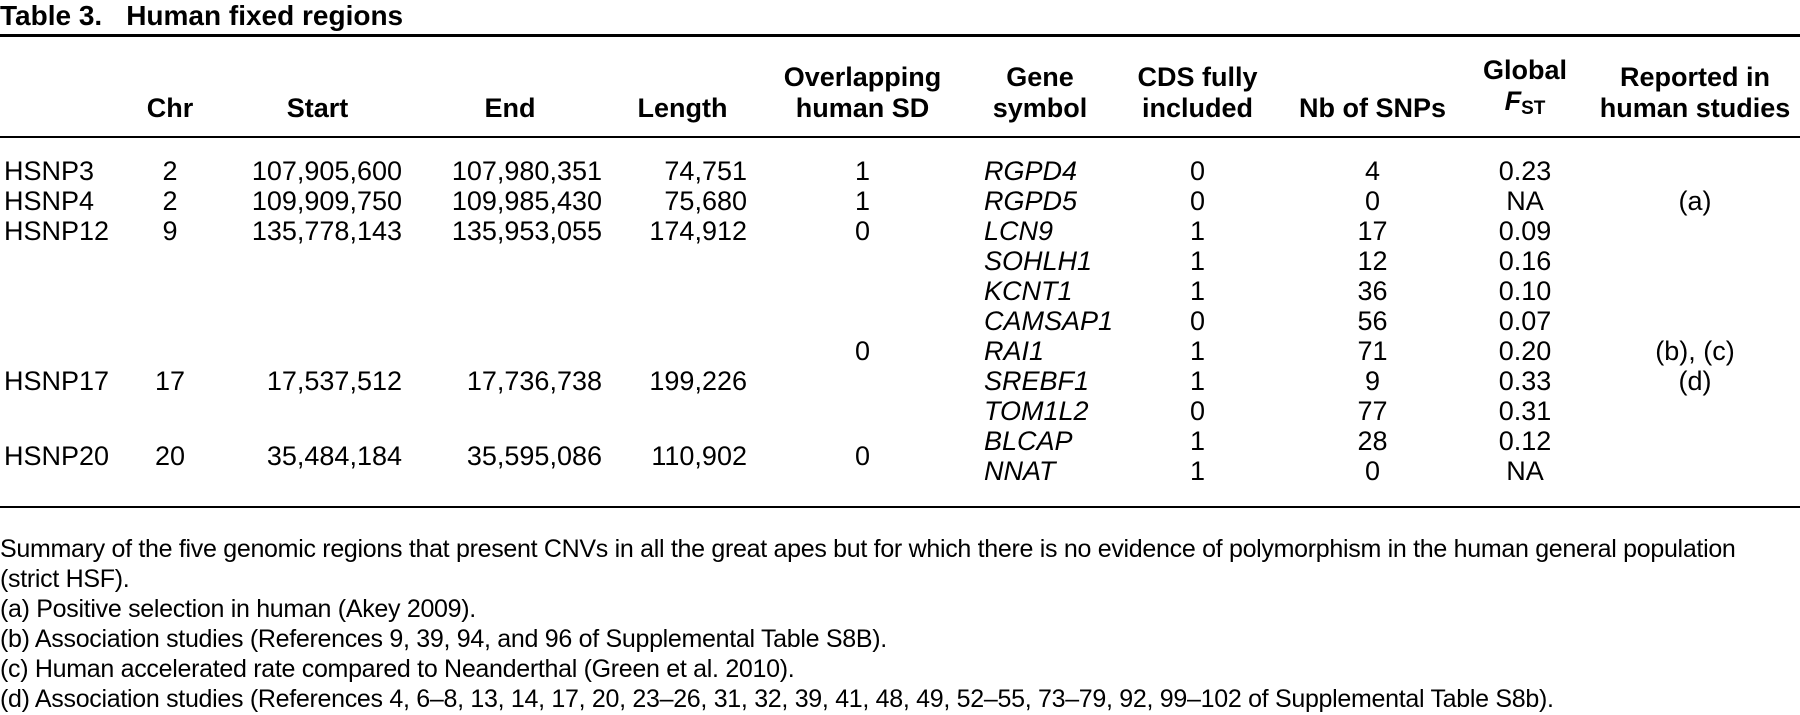 Image resolution: width=1800 pixels, height=715 pixels. I want to click on header-line: Start, so click(317, 108).